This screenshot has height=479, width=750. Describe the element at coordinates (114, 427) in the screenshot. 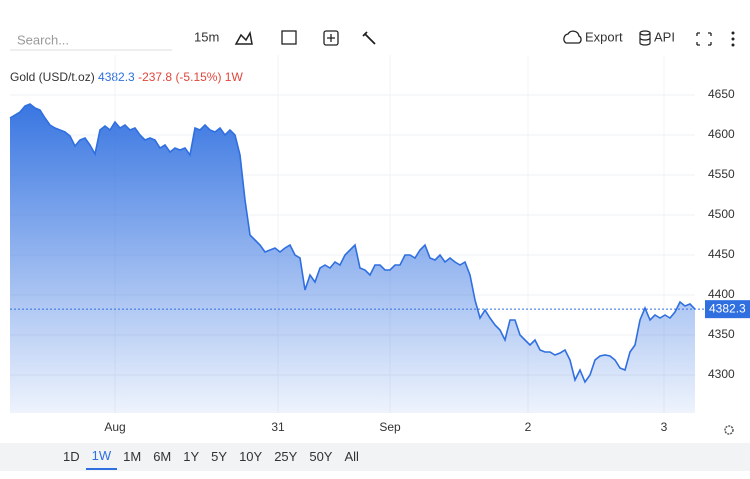

I see `x-tick-label: Aug` at that location.